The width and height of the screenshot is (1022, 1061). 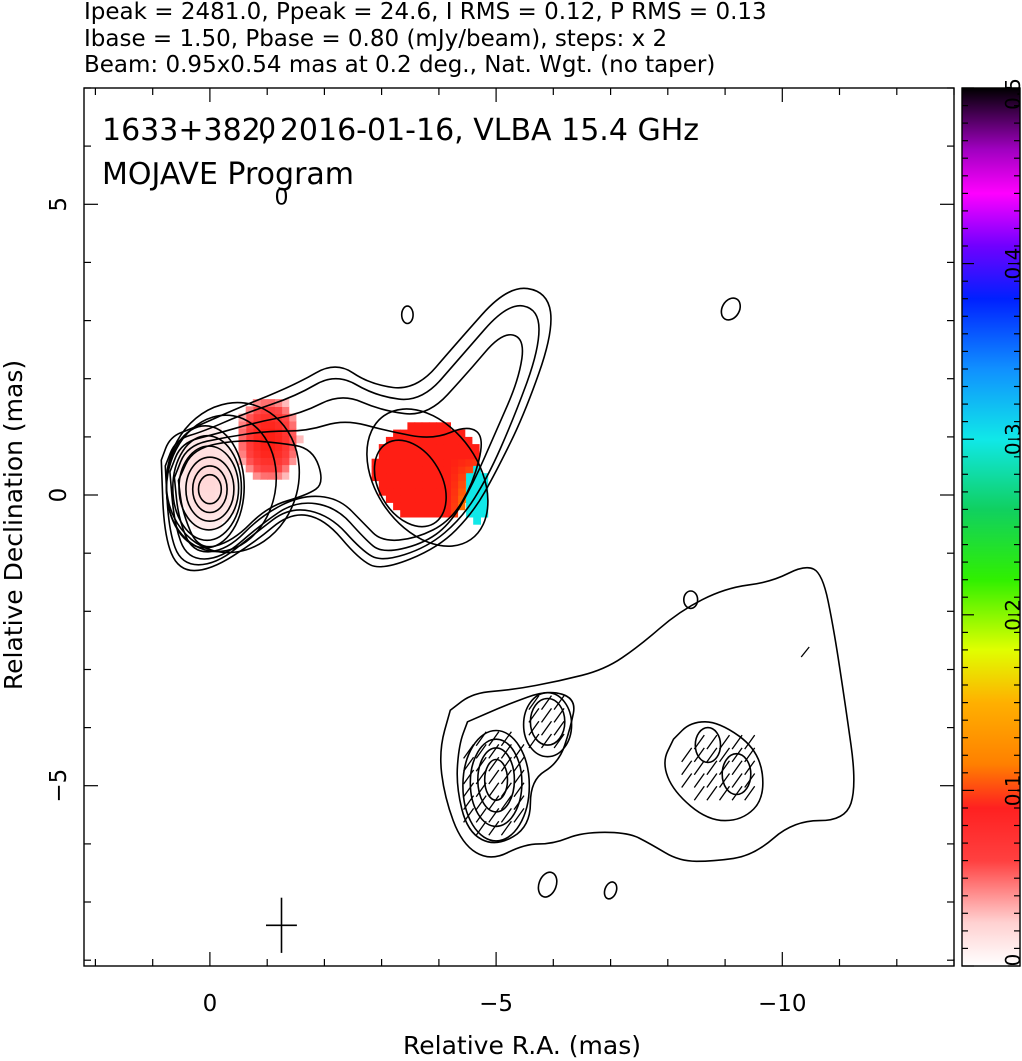 I want to click on x-tick-label: −5, so click(x=496, y=1004).